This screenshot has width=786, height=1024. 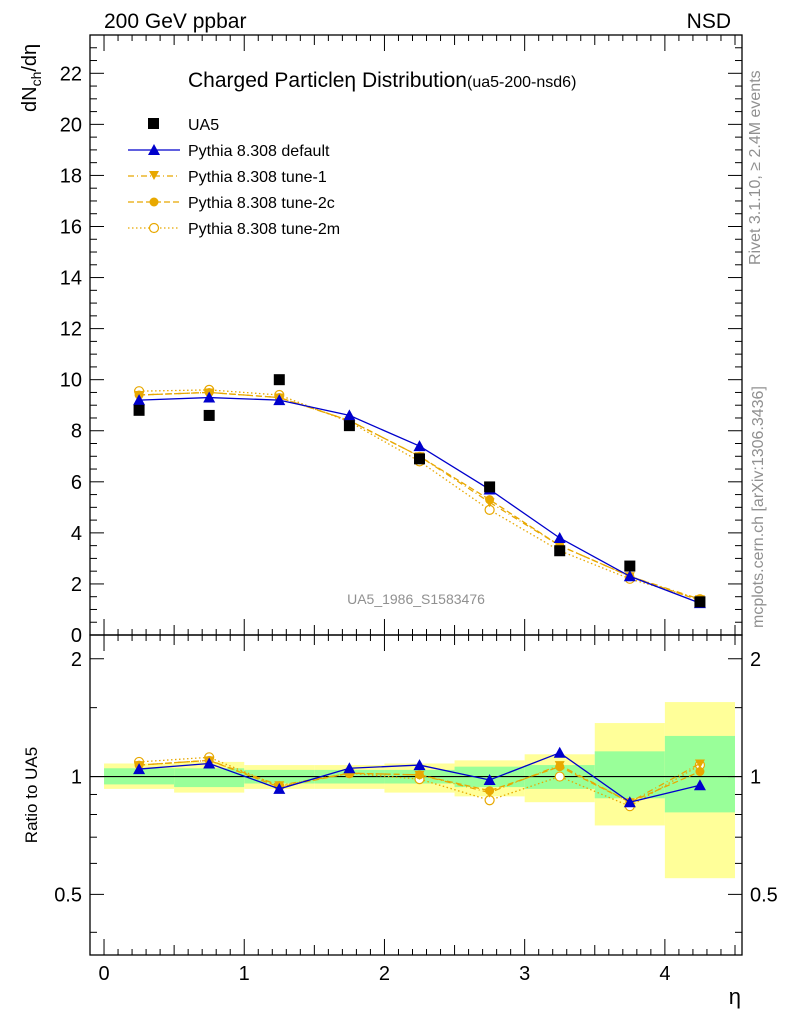 I want to click on legend-item-default: Pythia 8.308 default, so click(x=229, y=151).